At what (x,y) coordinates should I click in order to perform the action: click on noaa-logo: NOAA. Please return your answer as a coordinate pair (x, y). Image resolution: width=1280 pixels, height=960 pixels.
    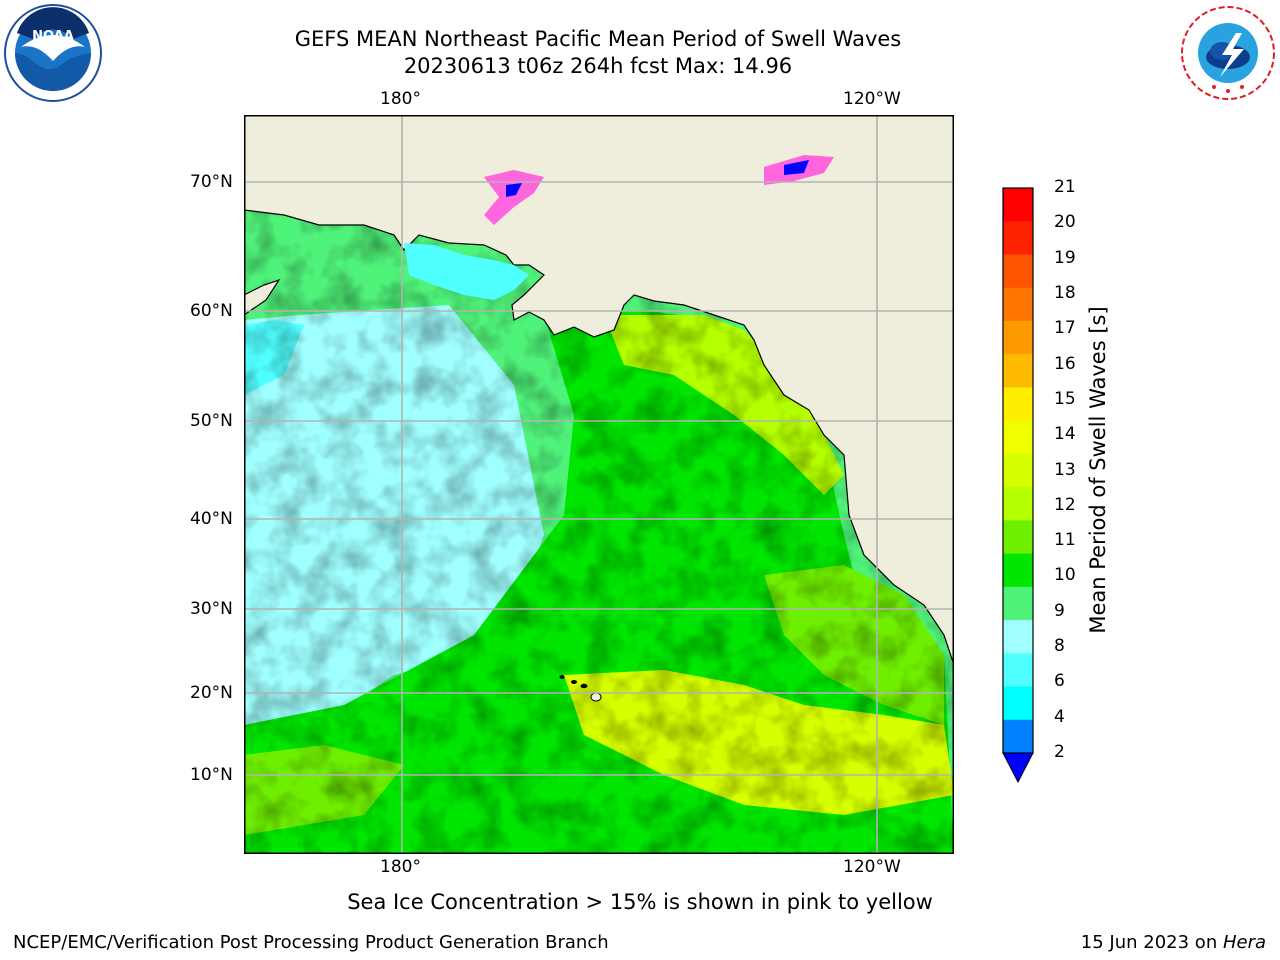
    Looking at the image, I should click on (53, 53).